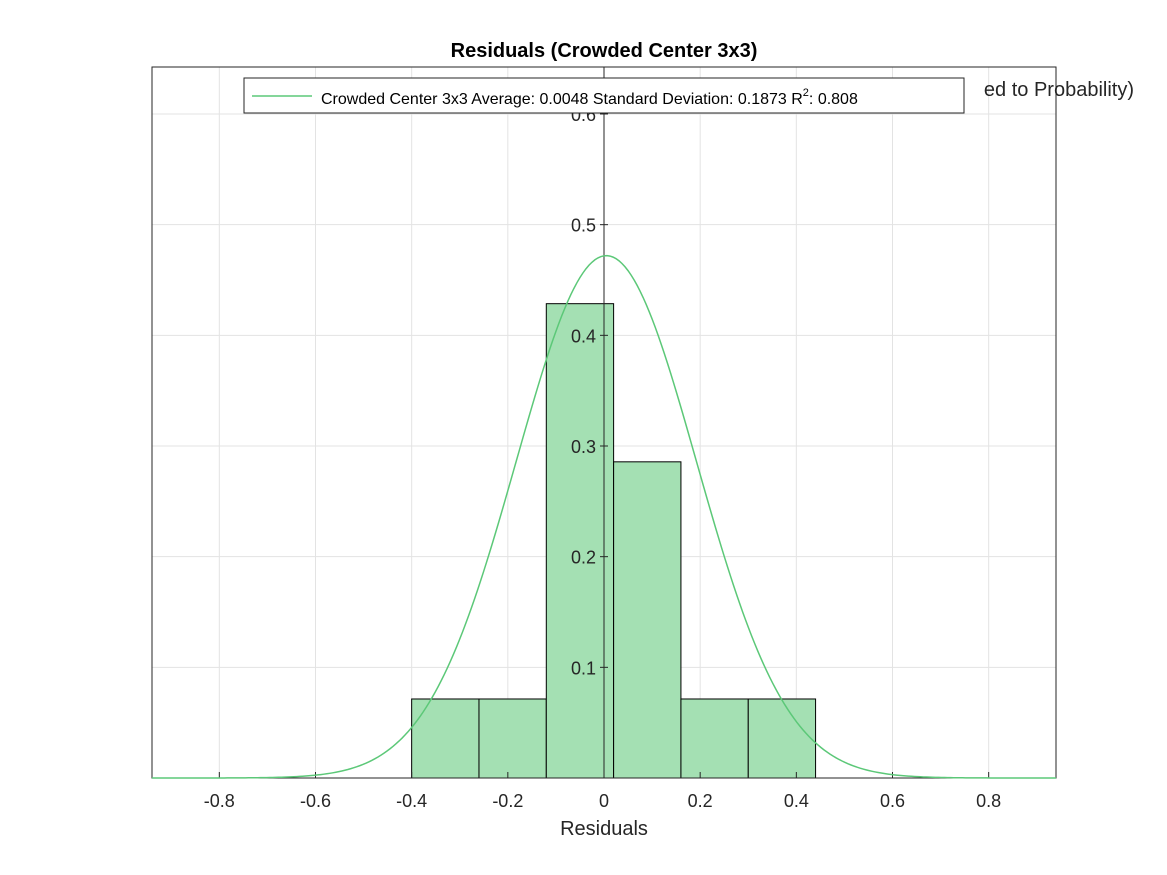 The image size is (1167, 875). Describe the element at coordinates (892, 801) in the screenshot. I see `x-tick-label: 0.6` at that location.